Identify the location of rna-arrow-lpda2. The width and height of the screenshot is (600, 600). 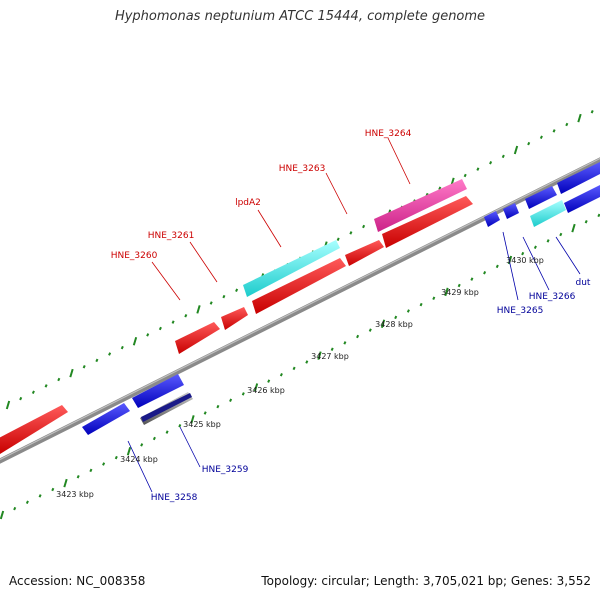
(291, 268).